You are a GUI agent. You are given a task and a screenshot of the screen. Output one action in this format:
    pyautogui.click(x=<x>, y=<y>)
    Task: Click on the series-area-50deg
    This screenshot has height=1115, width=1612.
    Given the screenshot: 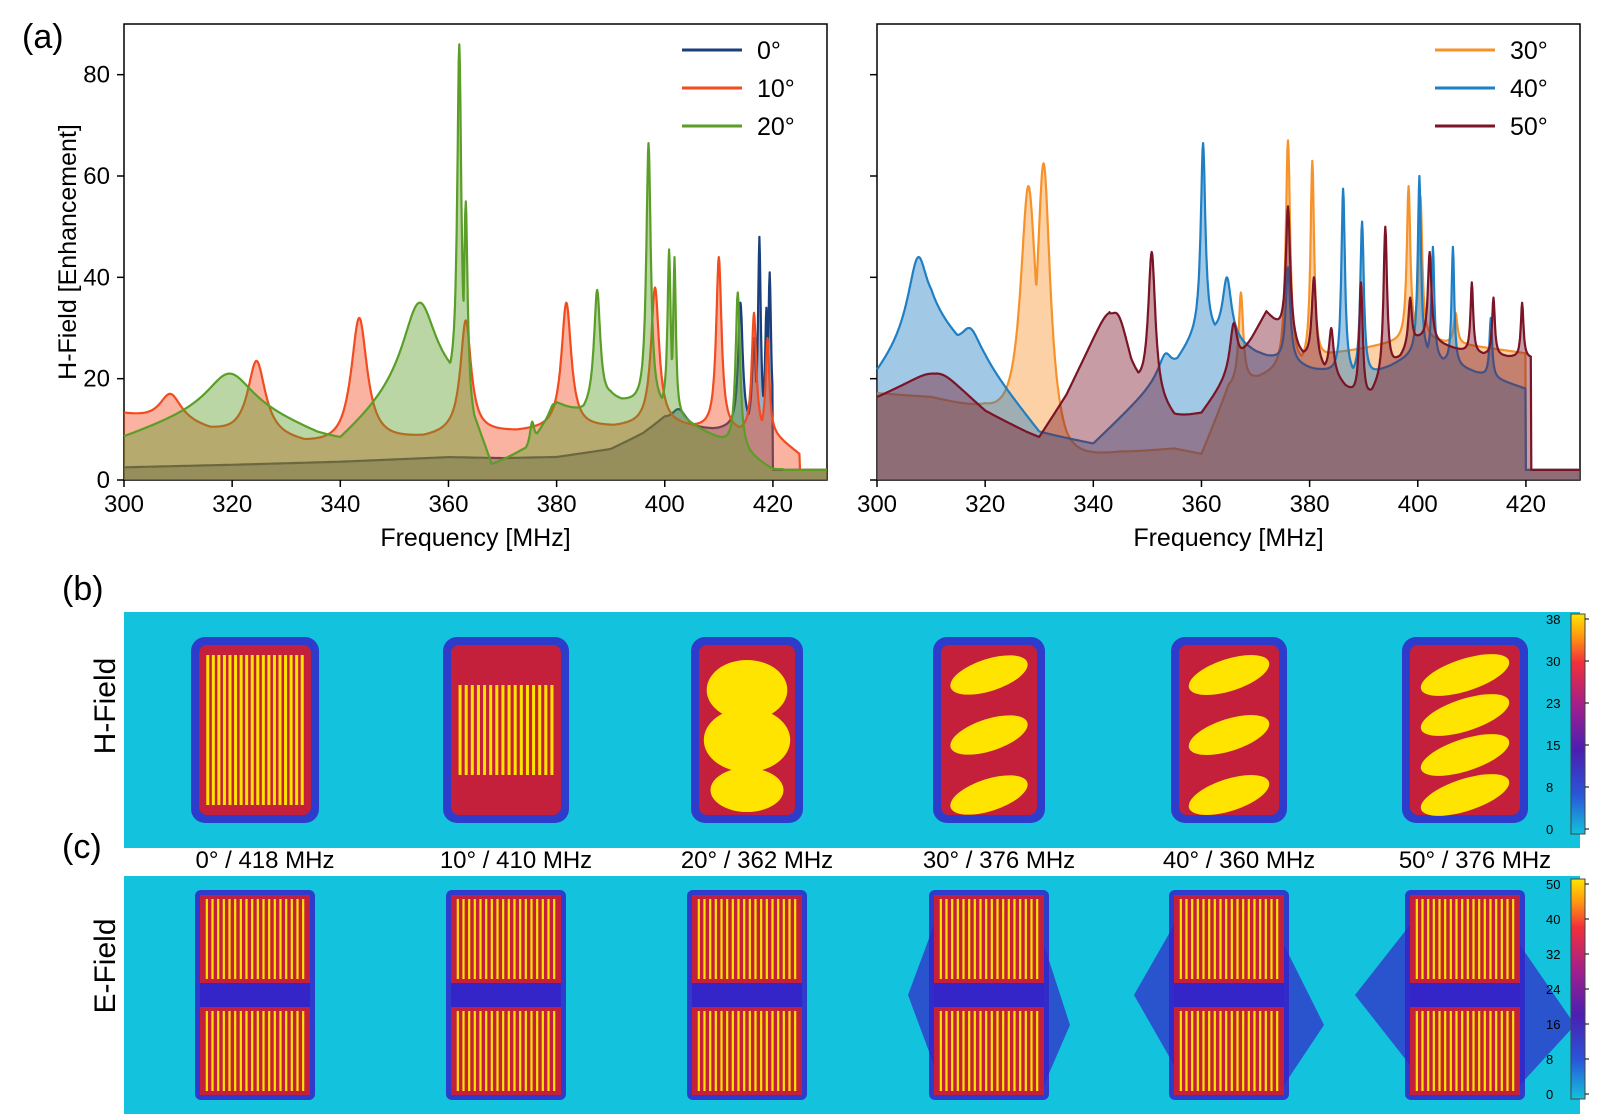 What is the action you would take?
    pyautogui.click(x=1228, y=343)
    